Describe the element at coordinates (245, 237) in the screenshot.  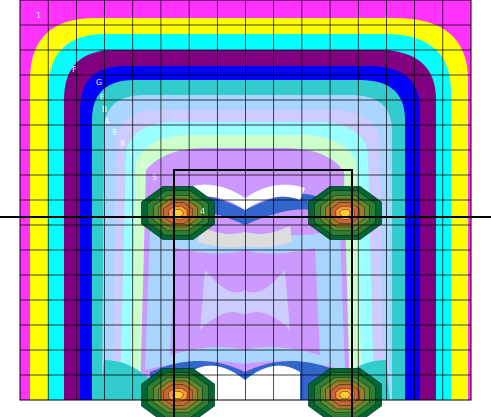
I see `band-waist-white` at that location.